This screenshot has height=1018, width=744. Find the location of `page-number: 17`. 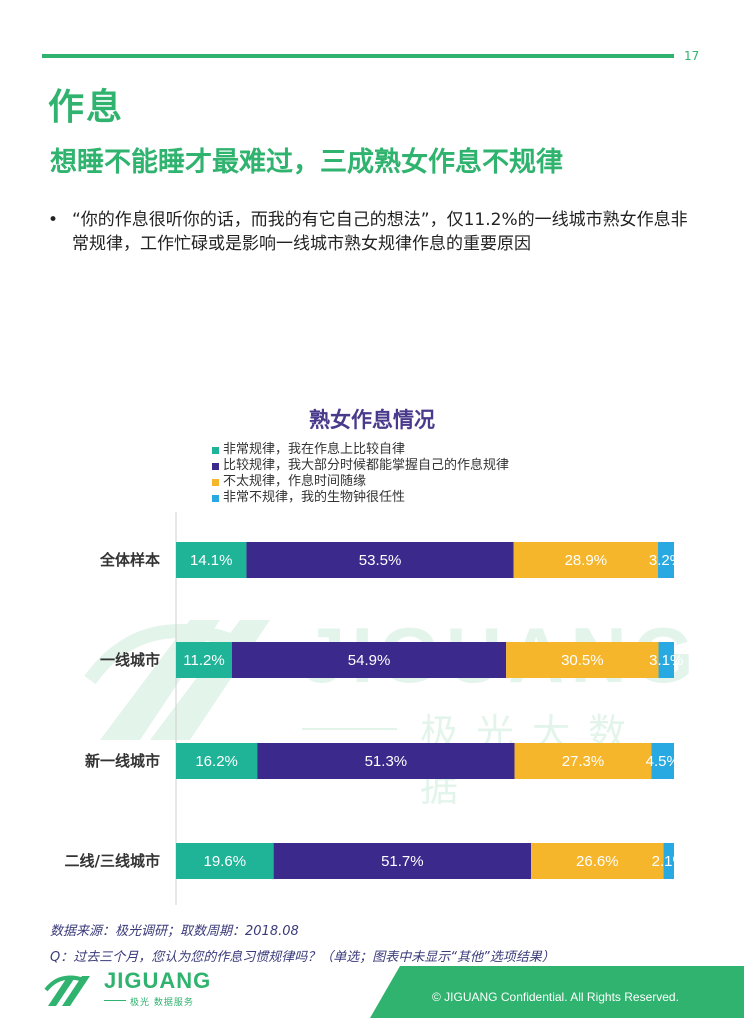

page-number: 17 is located at coordinates (692, 56).